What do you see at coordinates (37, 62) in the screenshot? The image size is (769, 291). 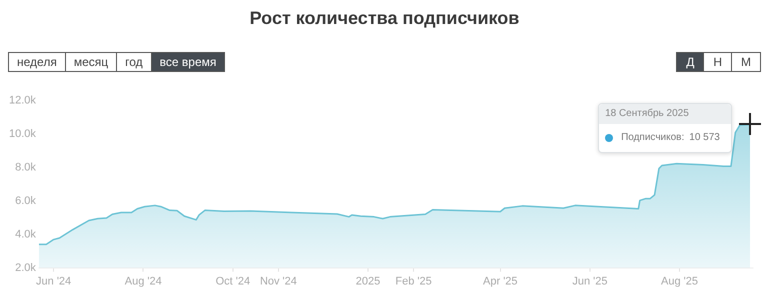 I see `text: неделя` at bounding box center [37, 62].